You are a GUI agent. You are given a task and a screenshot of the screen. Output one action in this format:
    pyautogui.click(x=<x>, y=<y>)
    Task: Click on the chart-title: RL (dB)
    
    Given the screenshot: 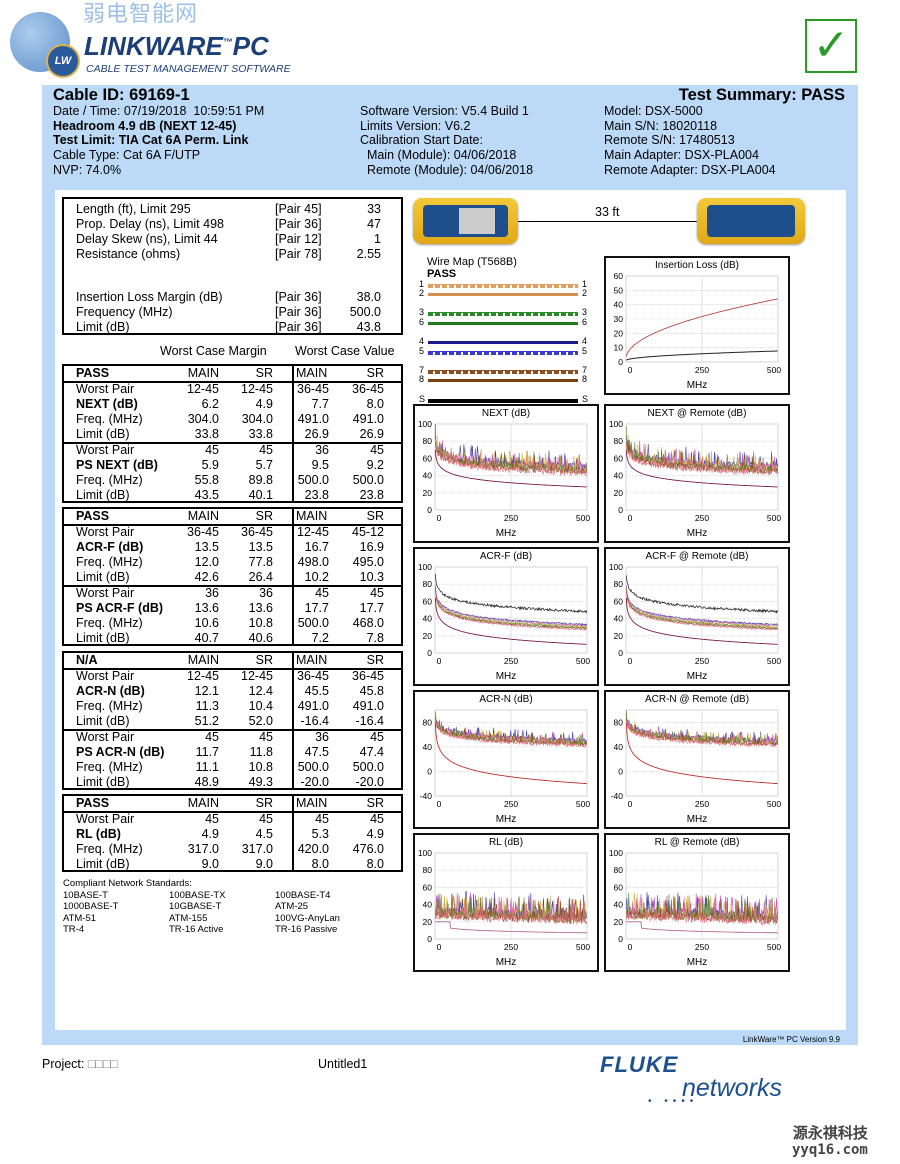 What is the action you would take?
    pyautogui.click(x=506, y=842)
    